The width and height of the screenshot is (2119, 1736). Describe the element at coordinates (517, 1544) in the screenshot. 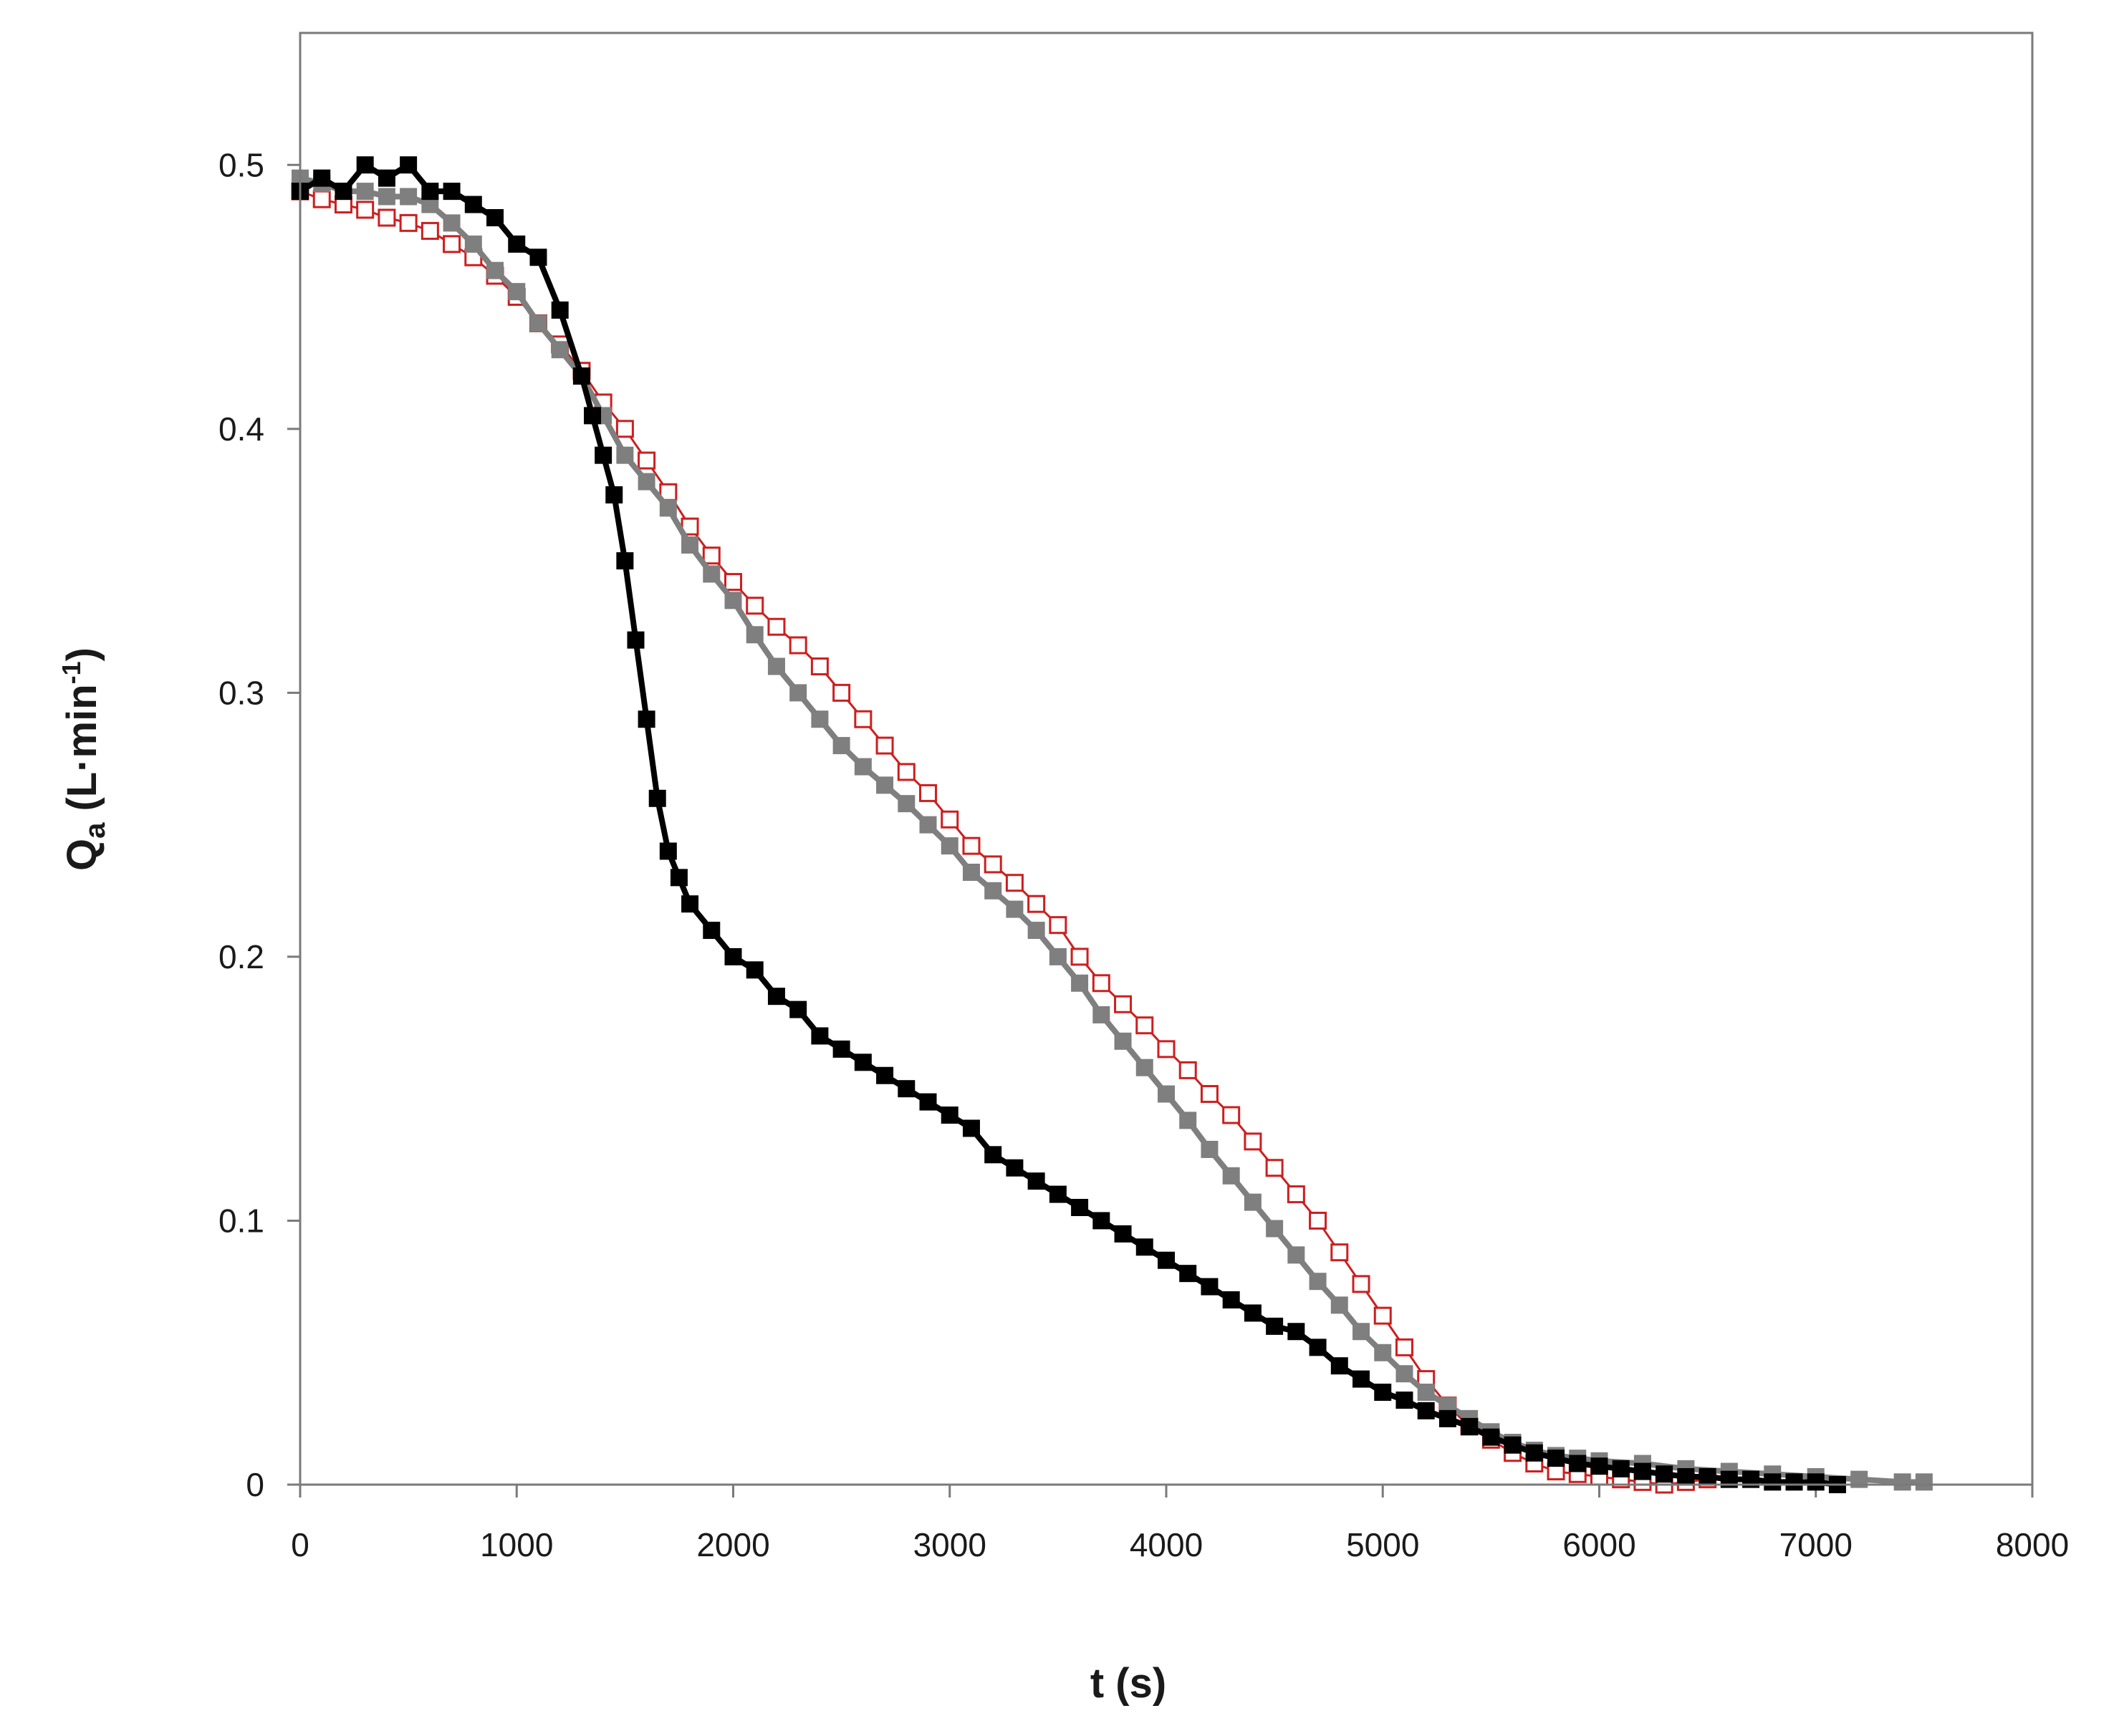

I see `x-tick-label: 1000` at that location.